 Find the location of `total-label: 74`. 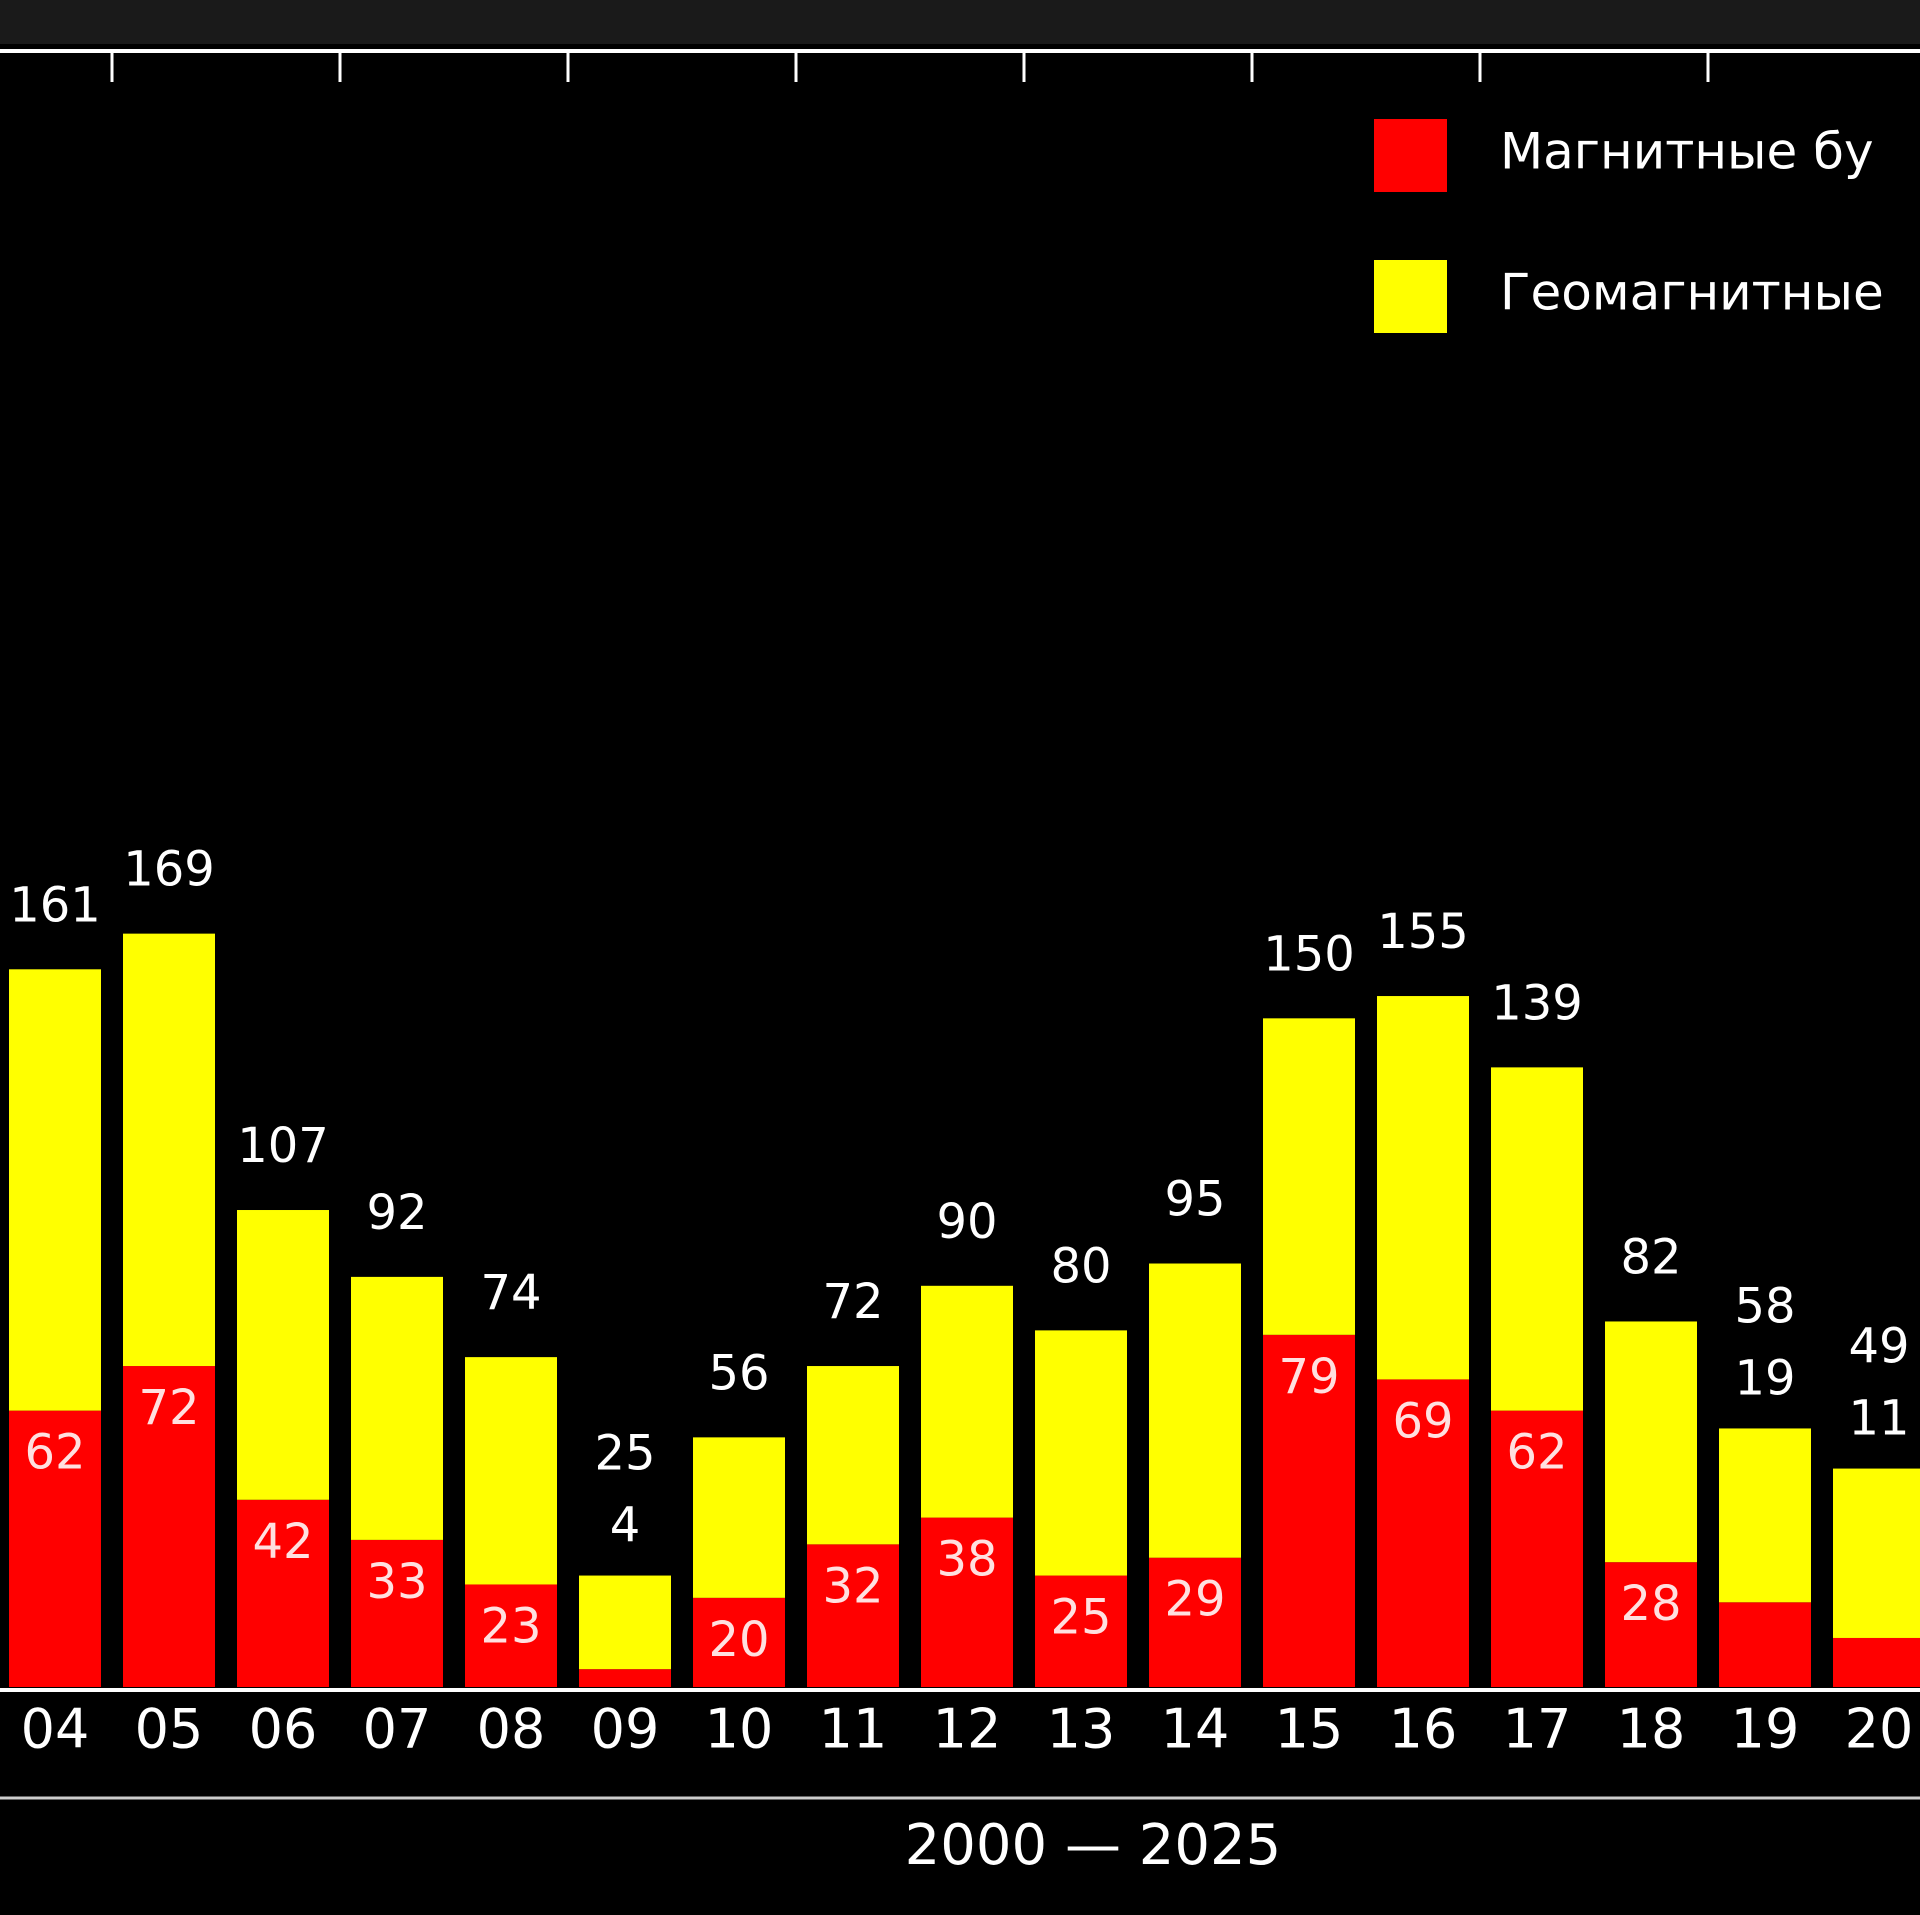

total-label: 74 is located at coordinates (510, 1293).